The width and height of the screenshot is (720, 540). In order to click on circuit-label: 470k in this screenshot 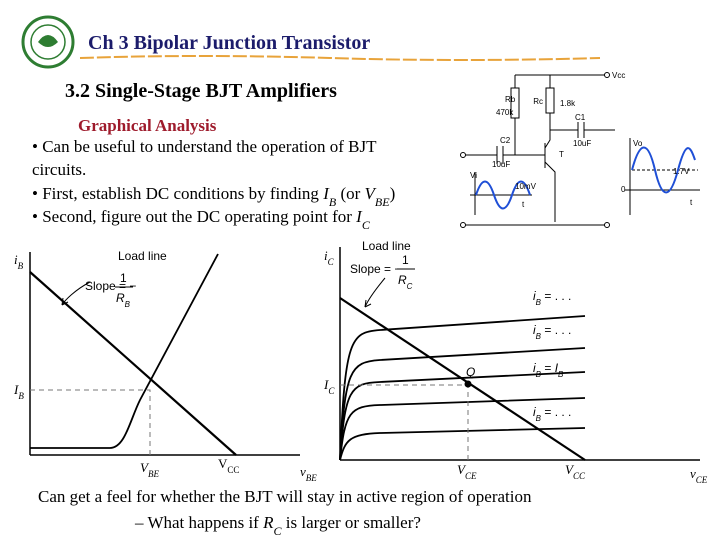, I will do `click(505, 112)`.